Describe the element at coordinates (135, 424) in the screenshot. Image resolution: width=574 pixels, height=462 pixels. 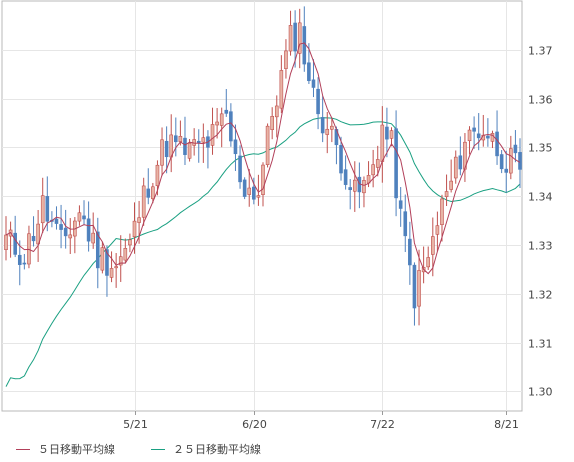
I see `x-tick-label: 5/21` at that location.